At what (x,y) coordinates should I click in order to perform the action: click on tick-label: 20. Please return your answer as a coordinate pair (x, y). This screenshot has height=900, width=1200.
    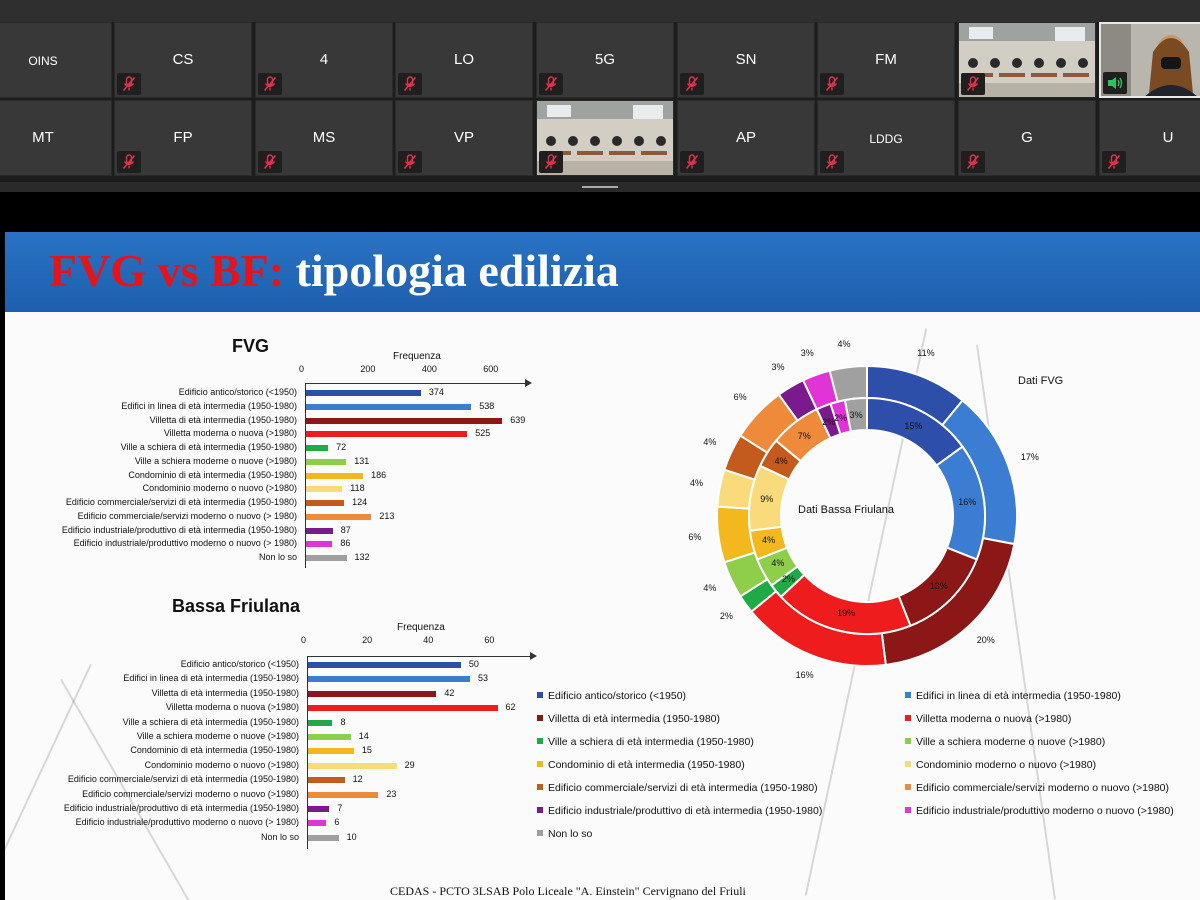
    Looking at the image, I should click on (367, 640).